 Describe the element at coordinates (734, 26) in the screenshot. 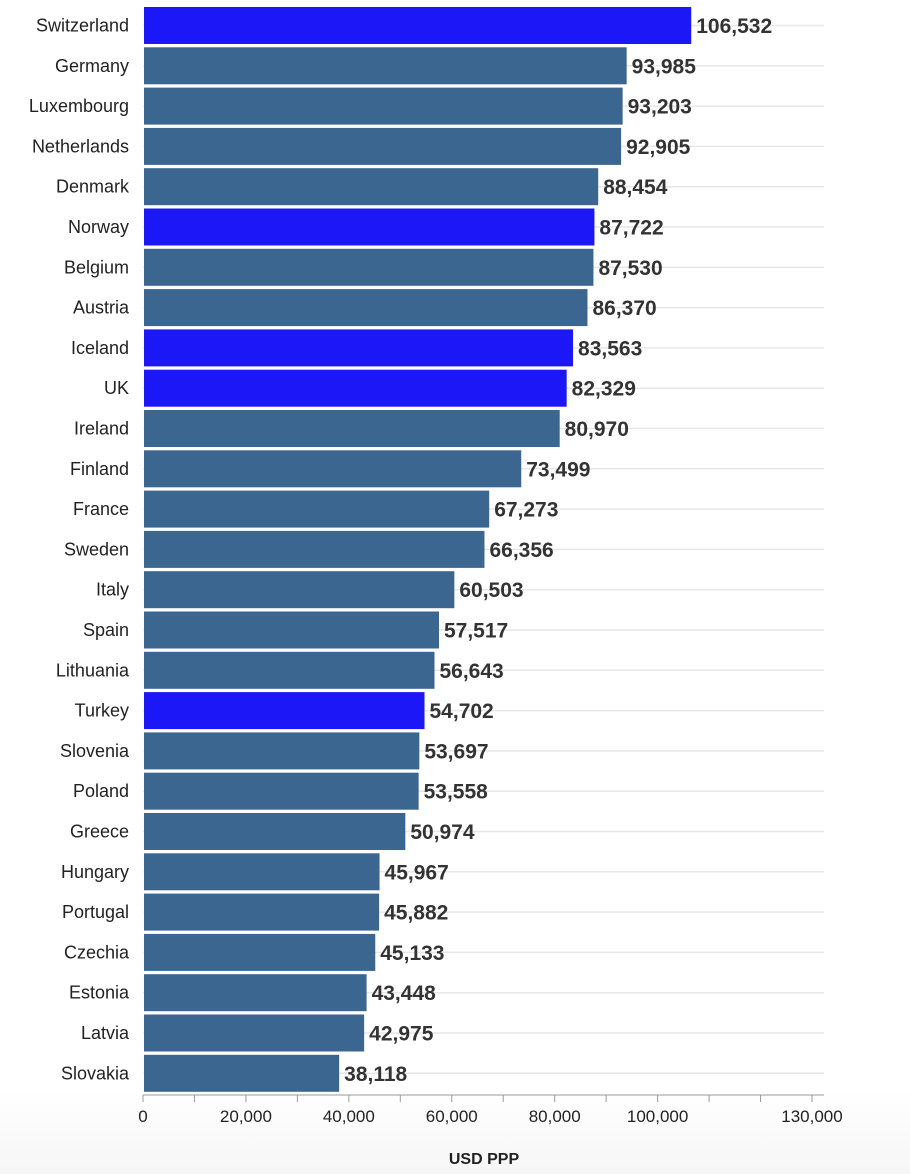

I see `value-label: 106,532` at that location.